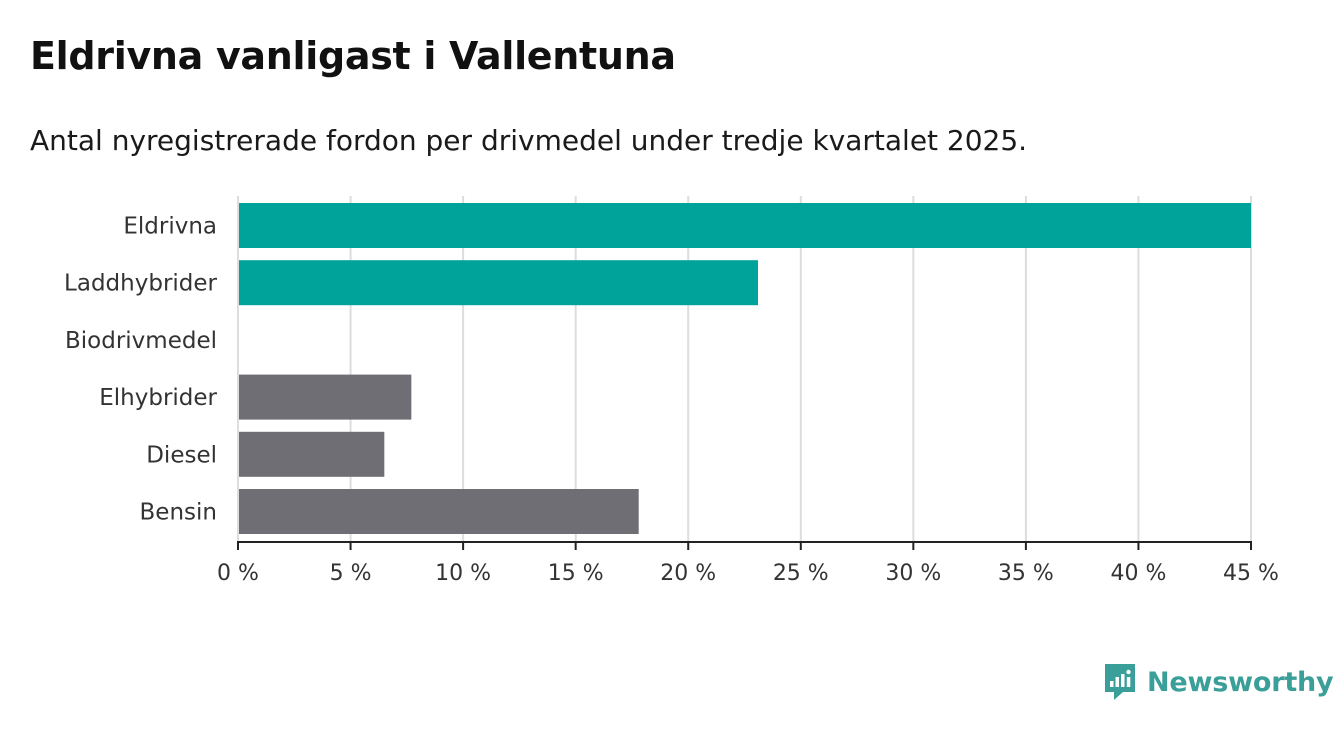 This screenshot has height=733, width=1340. What do you see at coordinates (311, 454) in the screenshot?
I see `bar-diesel` at bounding box center [311, 454].